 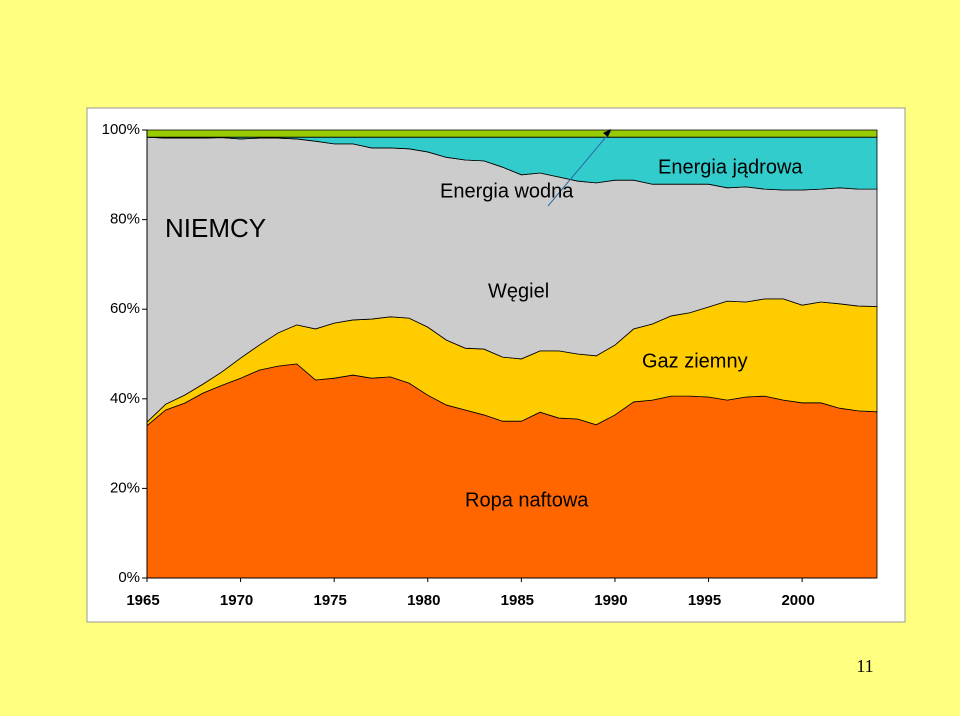 I want to click on y-tick-label: 60%, so click(x=125, y=308).